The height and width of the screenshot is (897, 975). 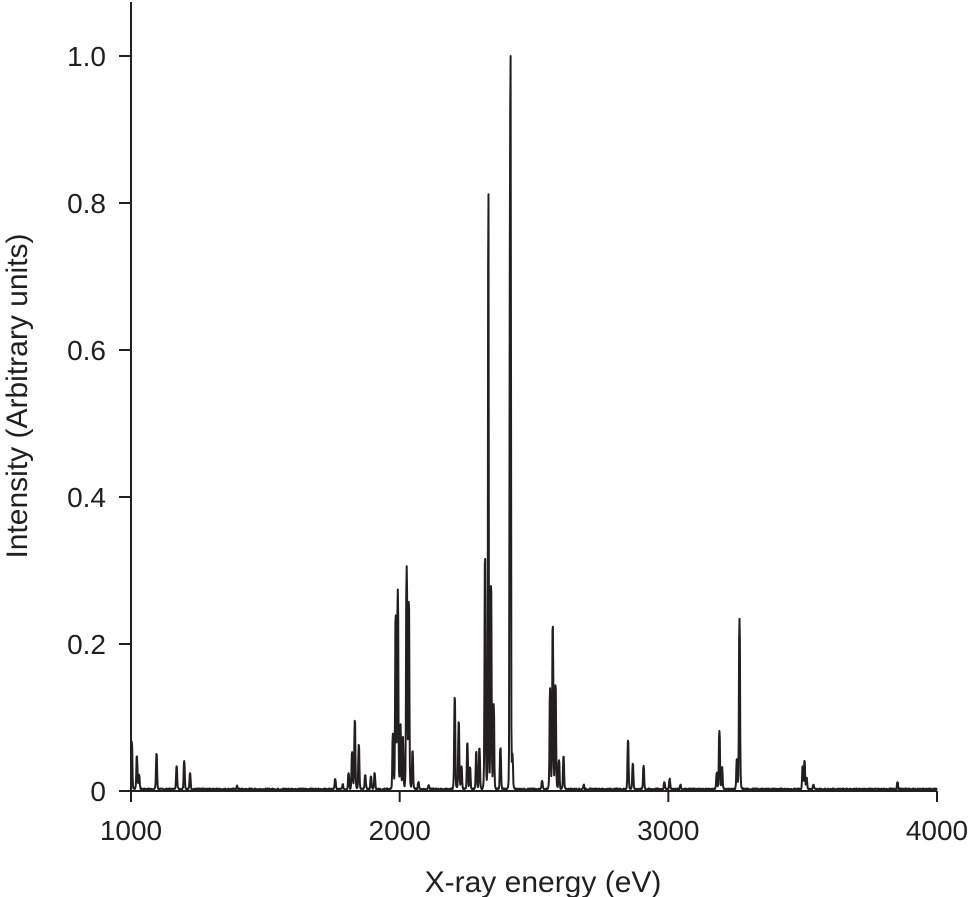 I want to click on y-tick-label-0: 0, so click(x=98, y=791).